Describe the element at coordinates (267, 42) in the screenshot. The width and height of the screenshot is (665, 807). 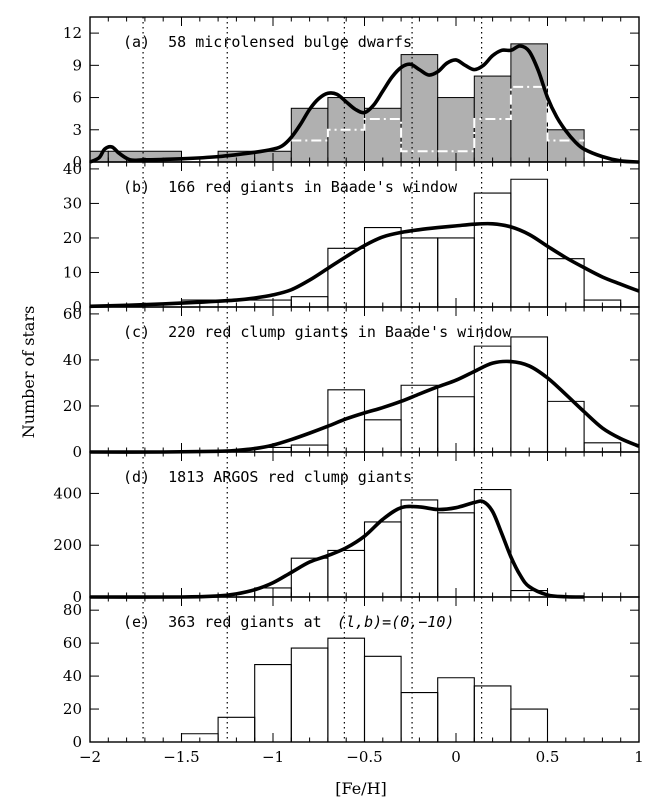
I see `panel-title: (a) 58 microlensed bulge dwarfs` at that location.